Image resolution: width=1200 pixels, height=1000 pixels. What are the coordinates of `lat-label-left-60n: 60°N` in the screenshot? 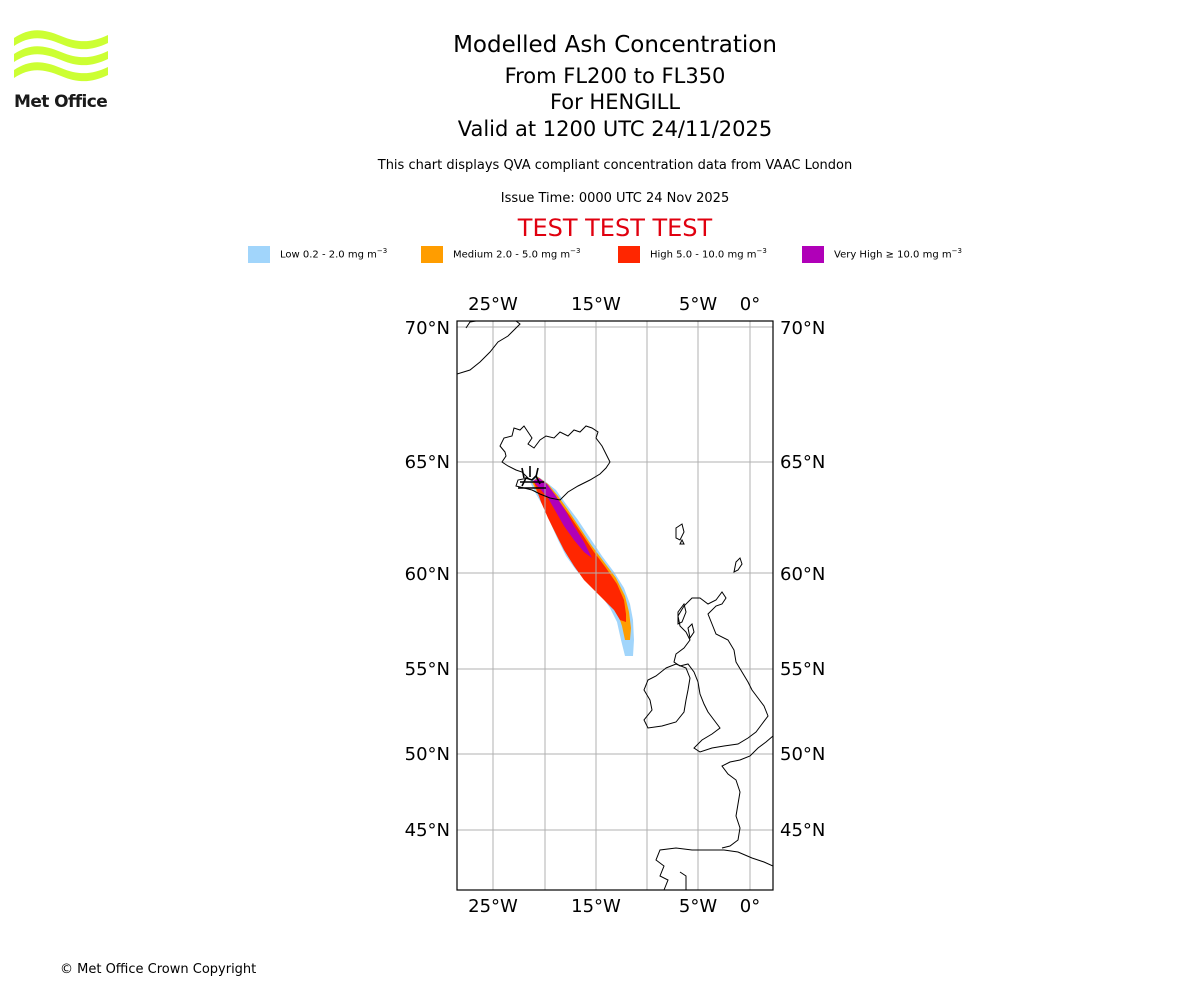 It's located at (427, 574).